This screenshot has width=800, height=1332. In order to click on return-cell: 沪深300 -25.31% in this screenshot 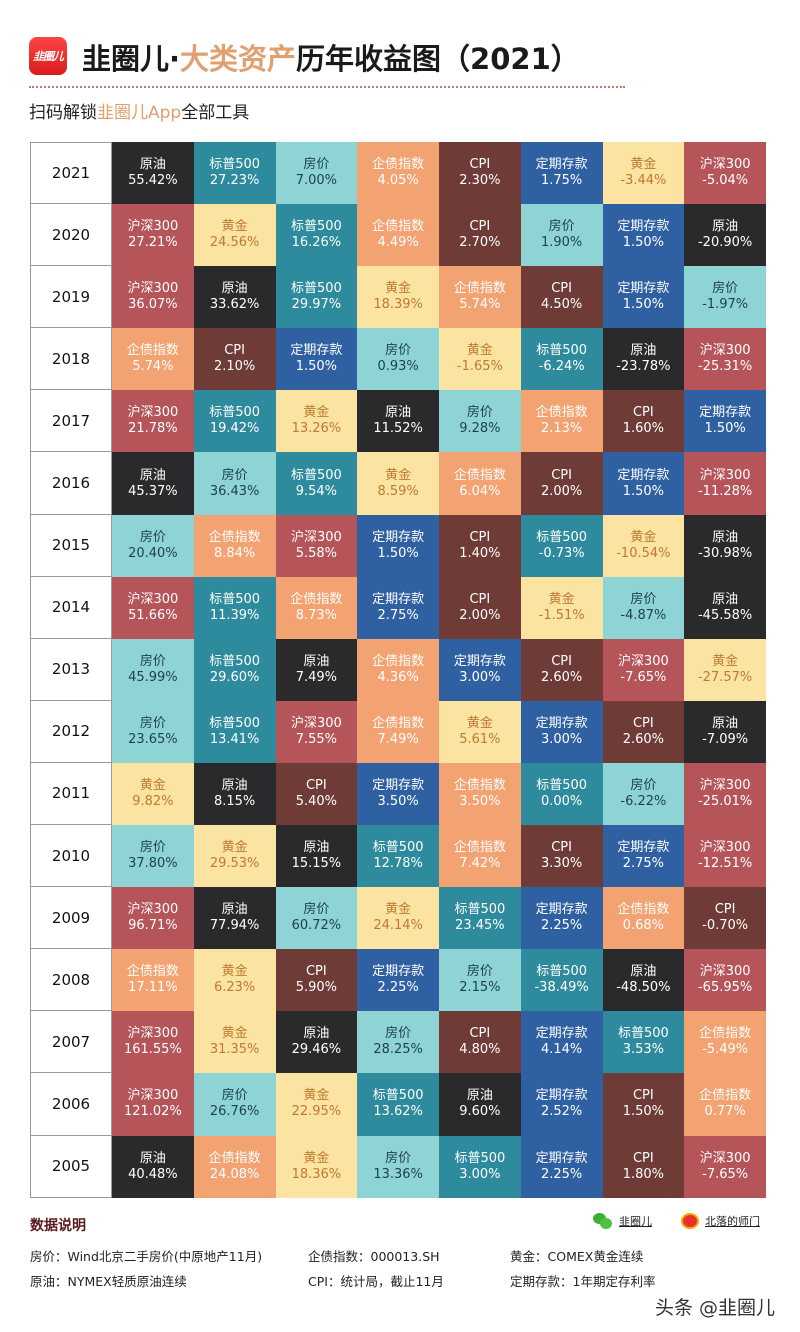, I will do `click(725, 359)`.